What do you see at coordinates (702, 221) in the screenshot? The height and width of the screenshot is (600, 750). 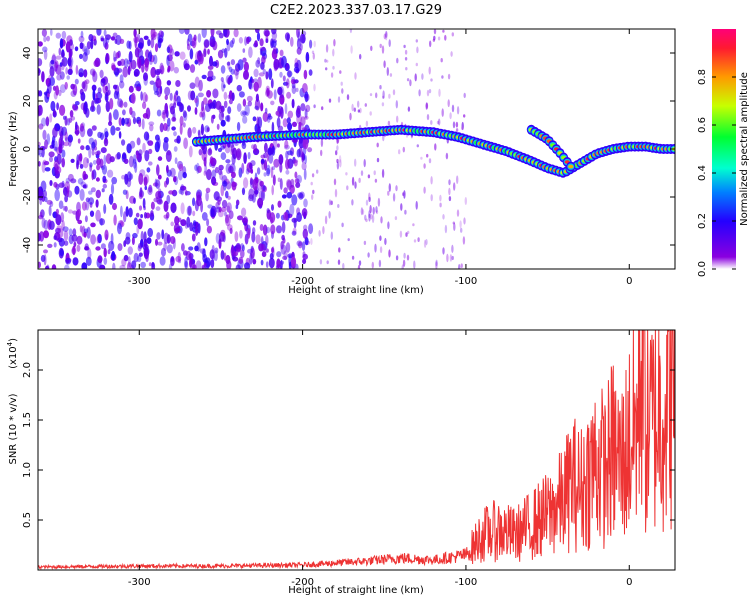 I see `colorbar-tick-label: 0.2` at bounding box center [702, 221].